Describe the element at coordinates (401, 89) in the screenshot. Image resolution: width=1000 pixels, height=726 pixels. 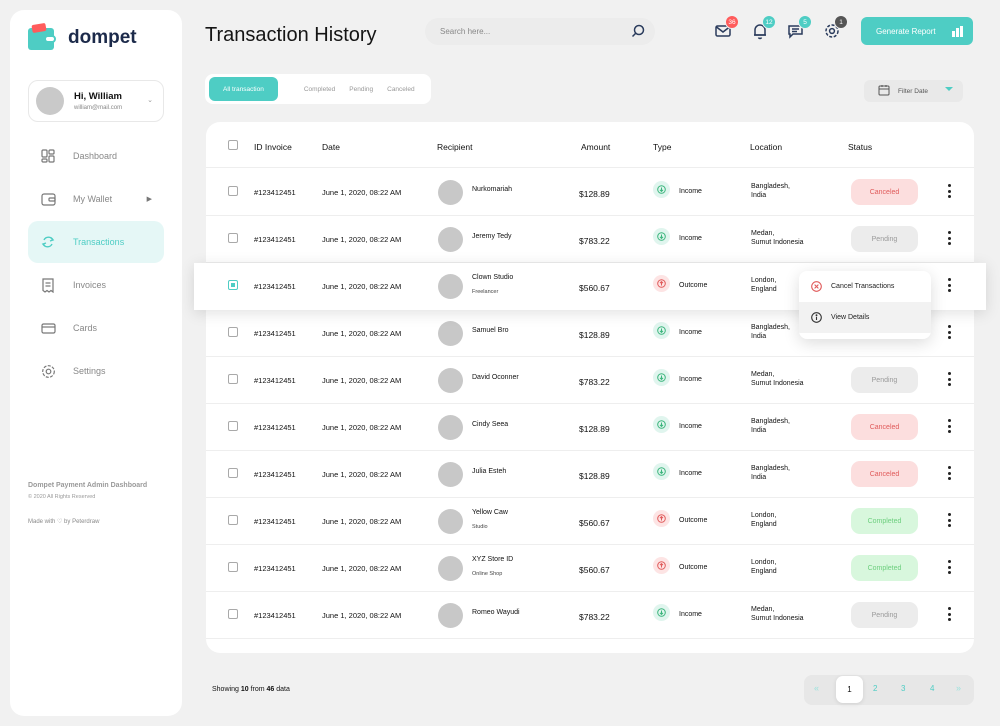
I see `tab-canceled: Canceled` at that location.